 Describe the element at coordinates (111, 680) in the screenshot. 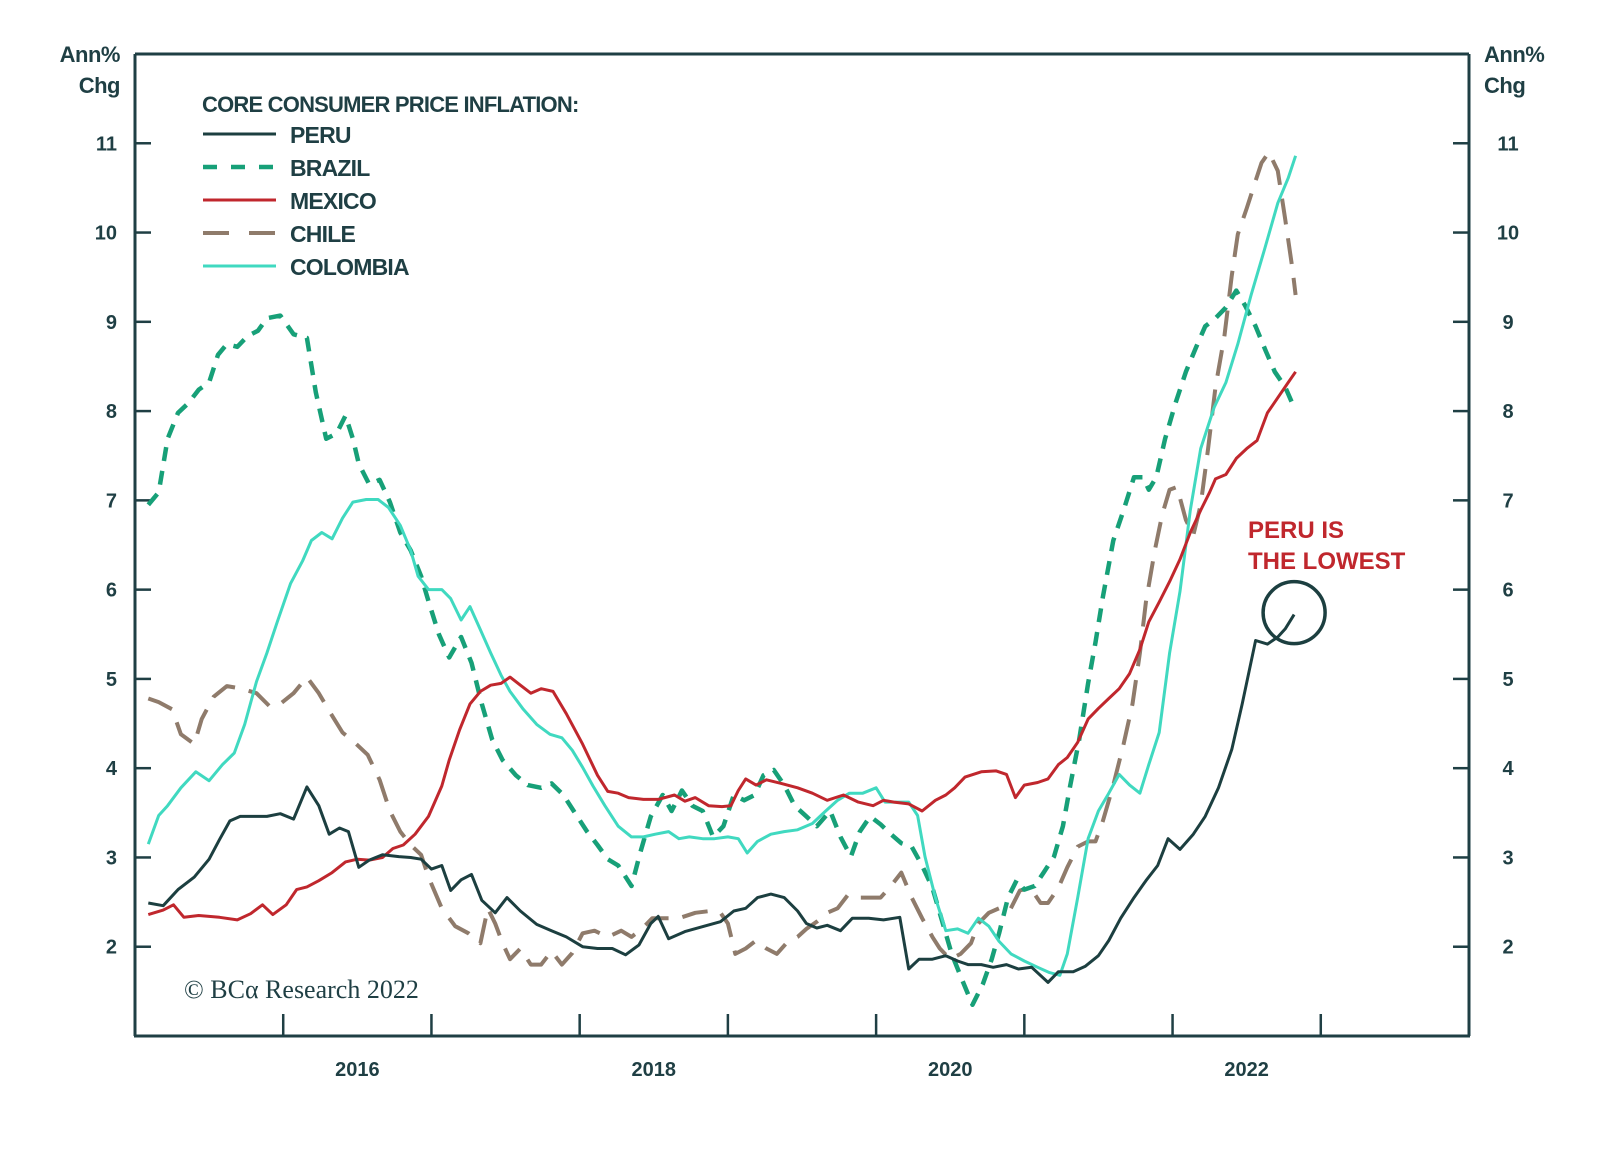

I see `y-tick-label-left: 5` at that location.